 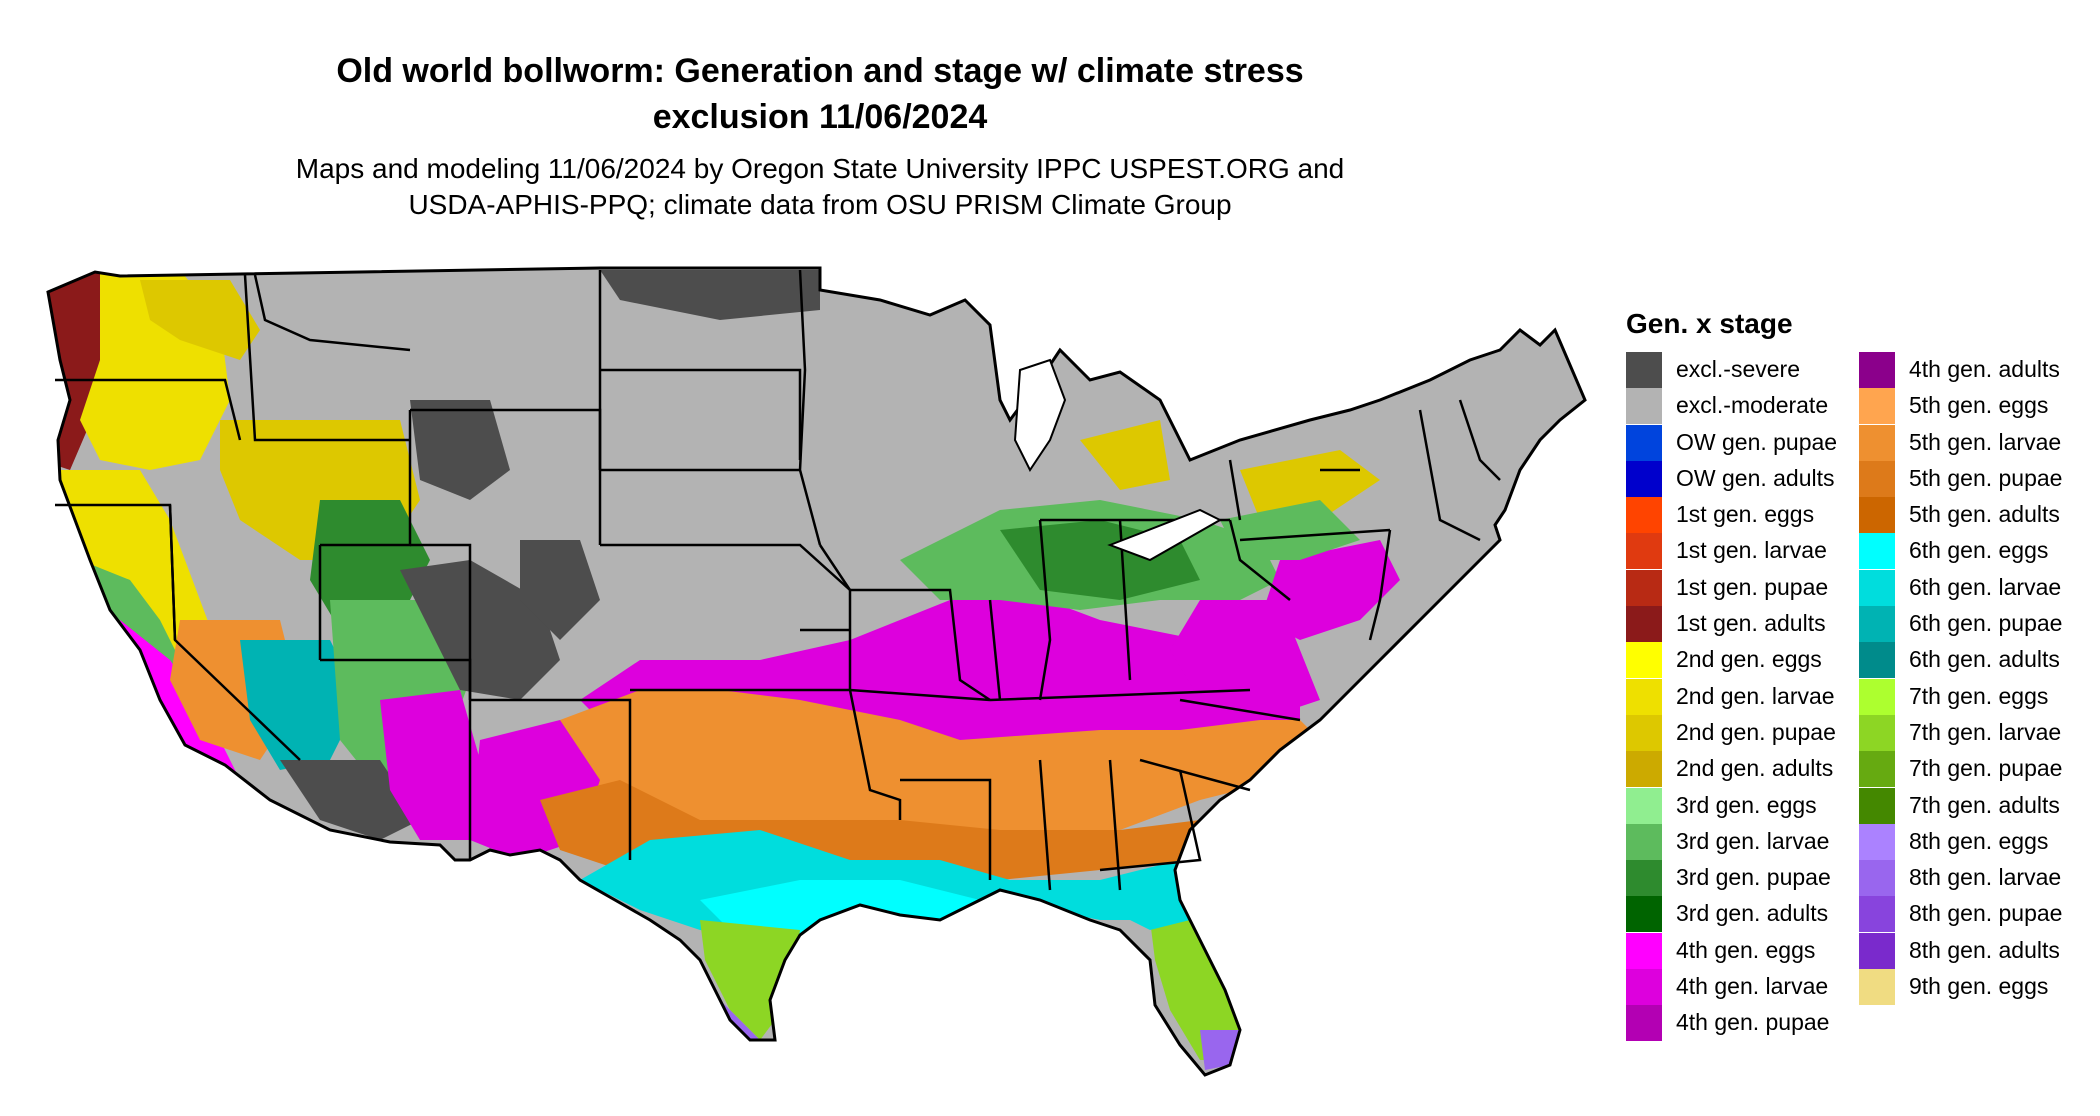 I want to click on legend-label: 2nd gen. larvae, so click(x=1755, y=695).